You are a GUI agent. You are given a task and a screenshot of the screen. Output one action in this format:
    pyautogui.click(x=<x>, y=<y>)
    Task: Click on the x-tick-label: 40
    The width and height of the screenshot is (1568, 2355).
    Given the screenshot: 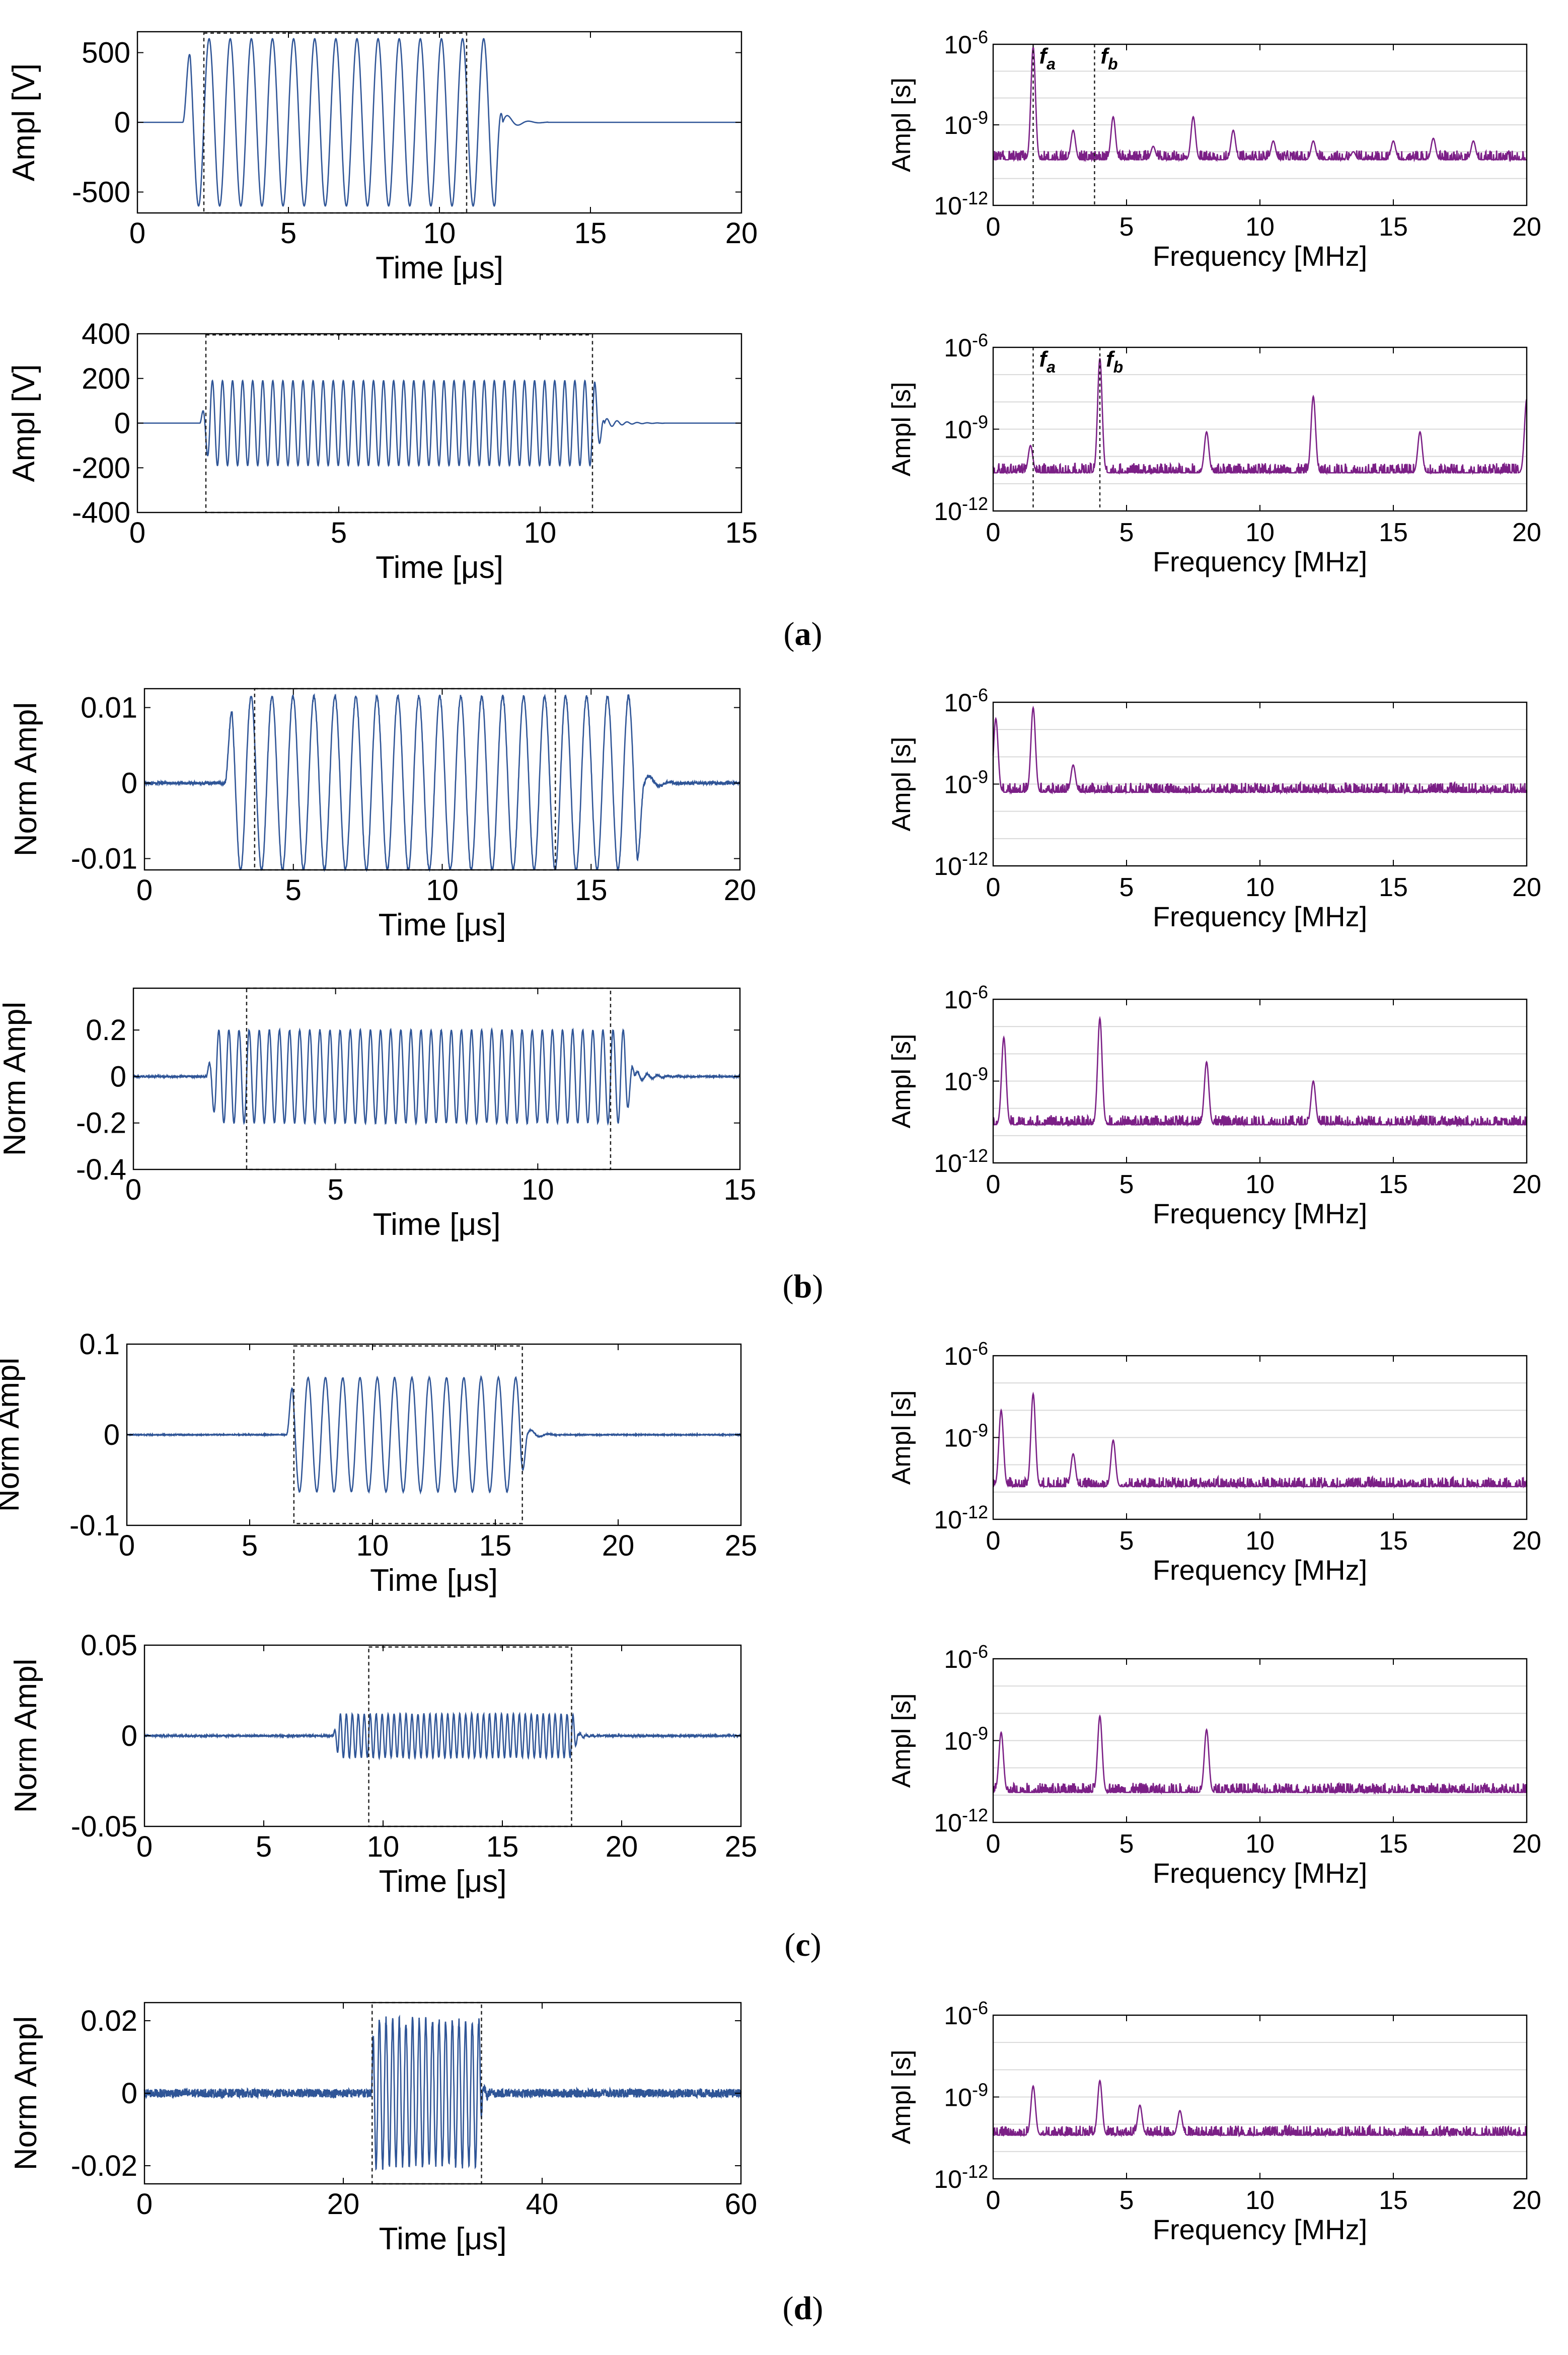 What is the action you would take?
    pyautogui.click(x=542, y=2204)
    